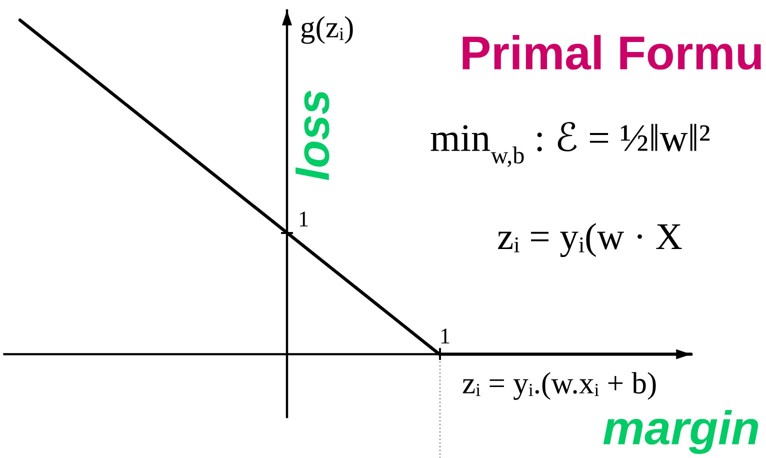 The image size is (766, 458). I want to click on annotation: Primal Formu, so click(611, 52).